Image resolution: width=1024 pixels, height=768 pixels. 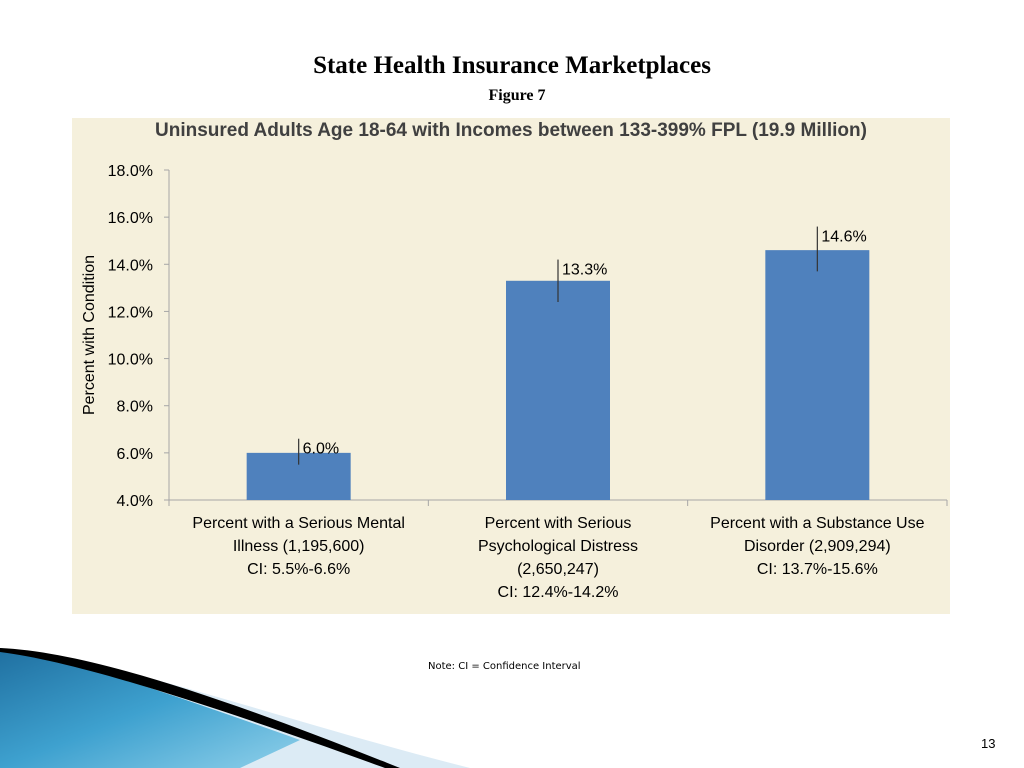 I want to click on y-tick-label: 6.0%, so click(x=135, y=454).